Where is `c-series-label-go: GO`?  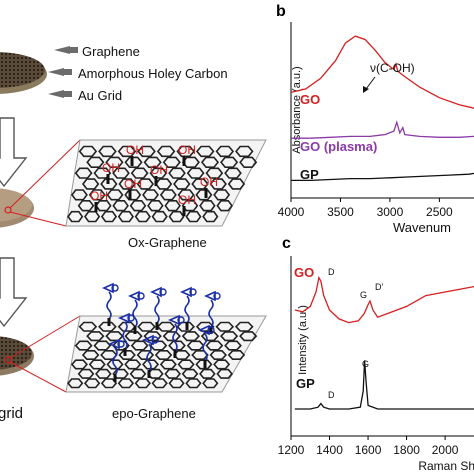 c-series-label-go: GO is located at coordinates (304, 272).